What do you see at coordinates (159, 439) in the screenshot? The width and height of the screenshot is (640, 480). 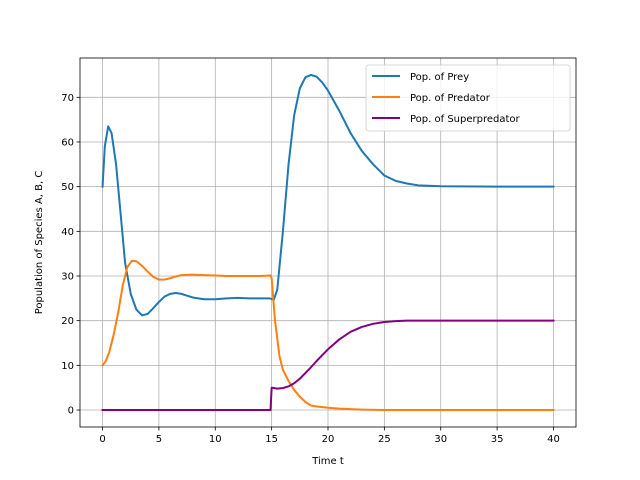 I see `x-tick-label: 5` at bounding box center [159, 439].